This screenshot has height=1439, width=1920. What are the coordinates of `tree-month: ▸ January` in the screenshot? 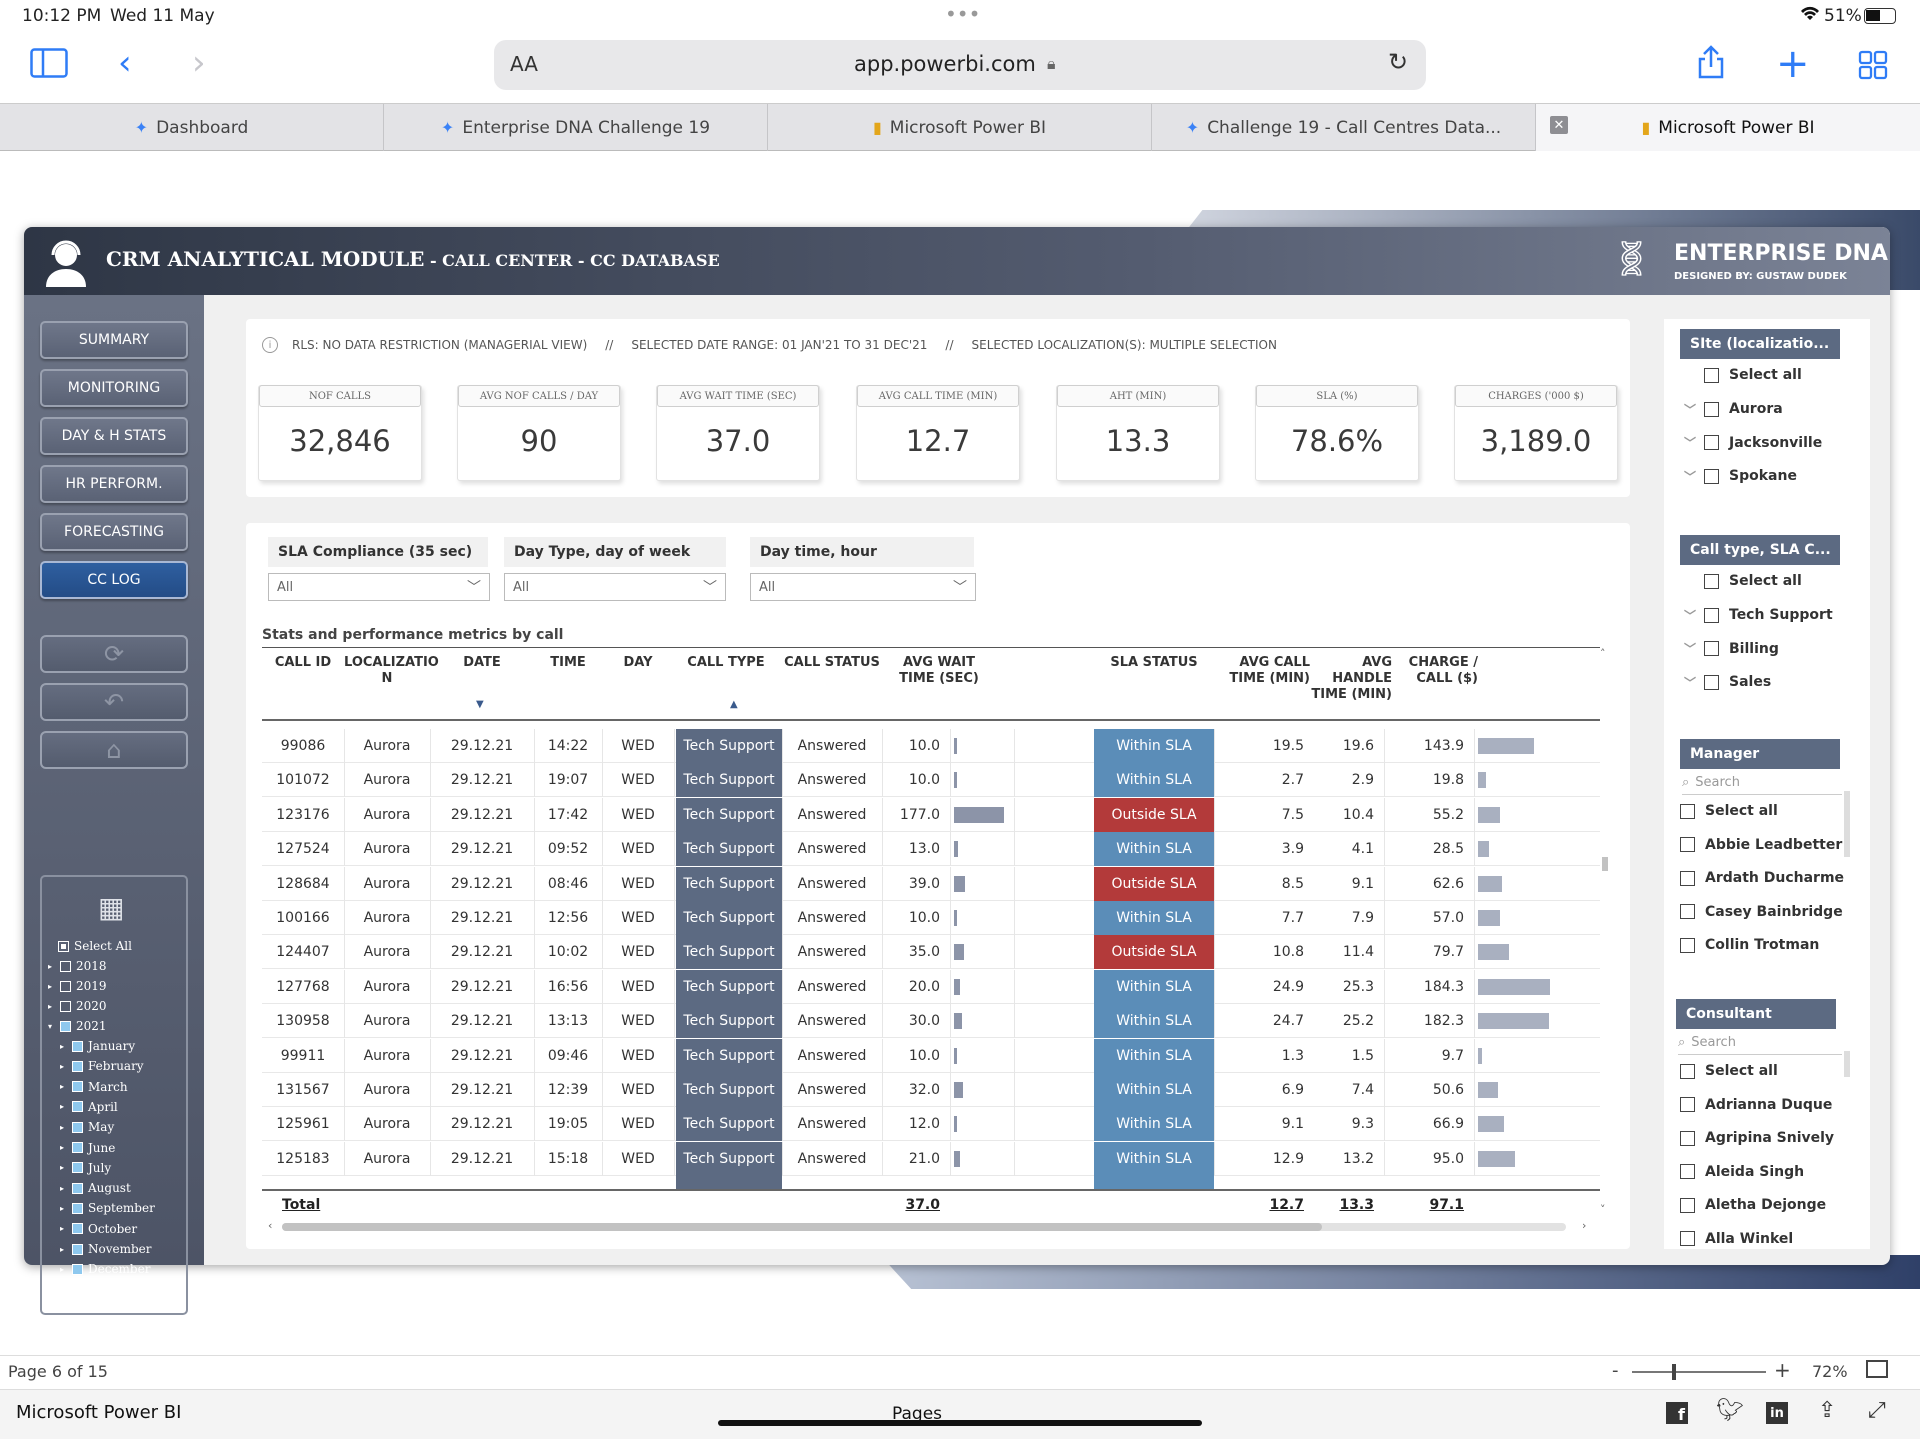 It's located at (98, 1046).